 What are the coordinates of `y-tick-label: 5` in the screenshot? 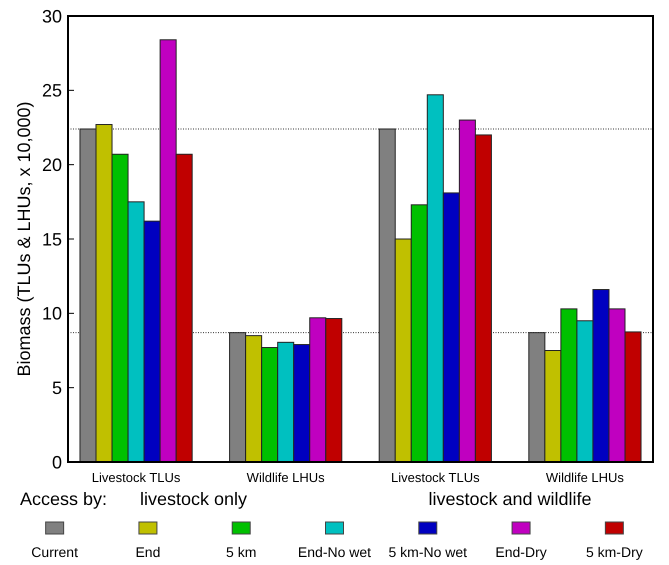 It's located at (57, 388).